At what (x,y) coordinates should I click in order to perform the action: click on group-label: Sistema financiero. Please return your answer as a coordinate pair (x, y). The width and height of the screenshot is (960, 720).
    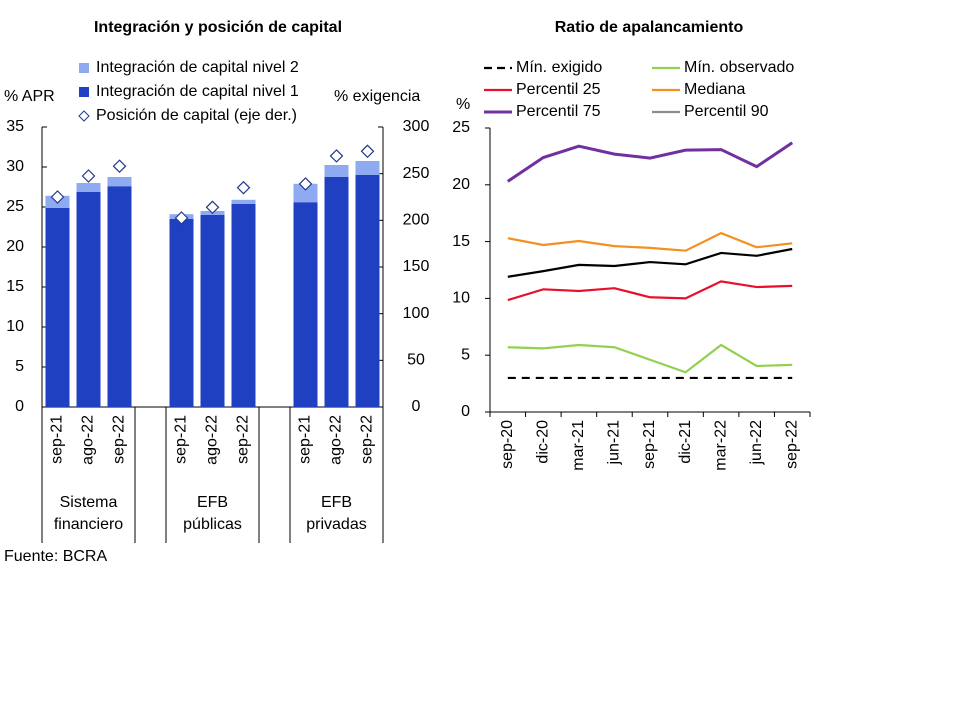
    Looking at the image, I should click on (88, 513).